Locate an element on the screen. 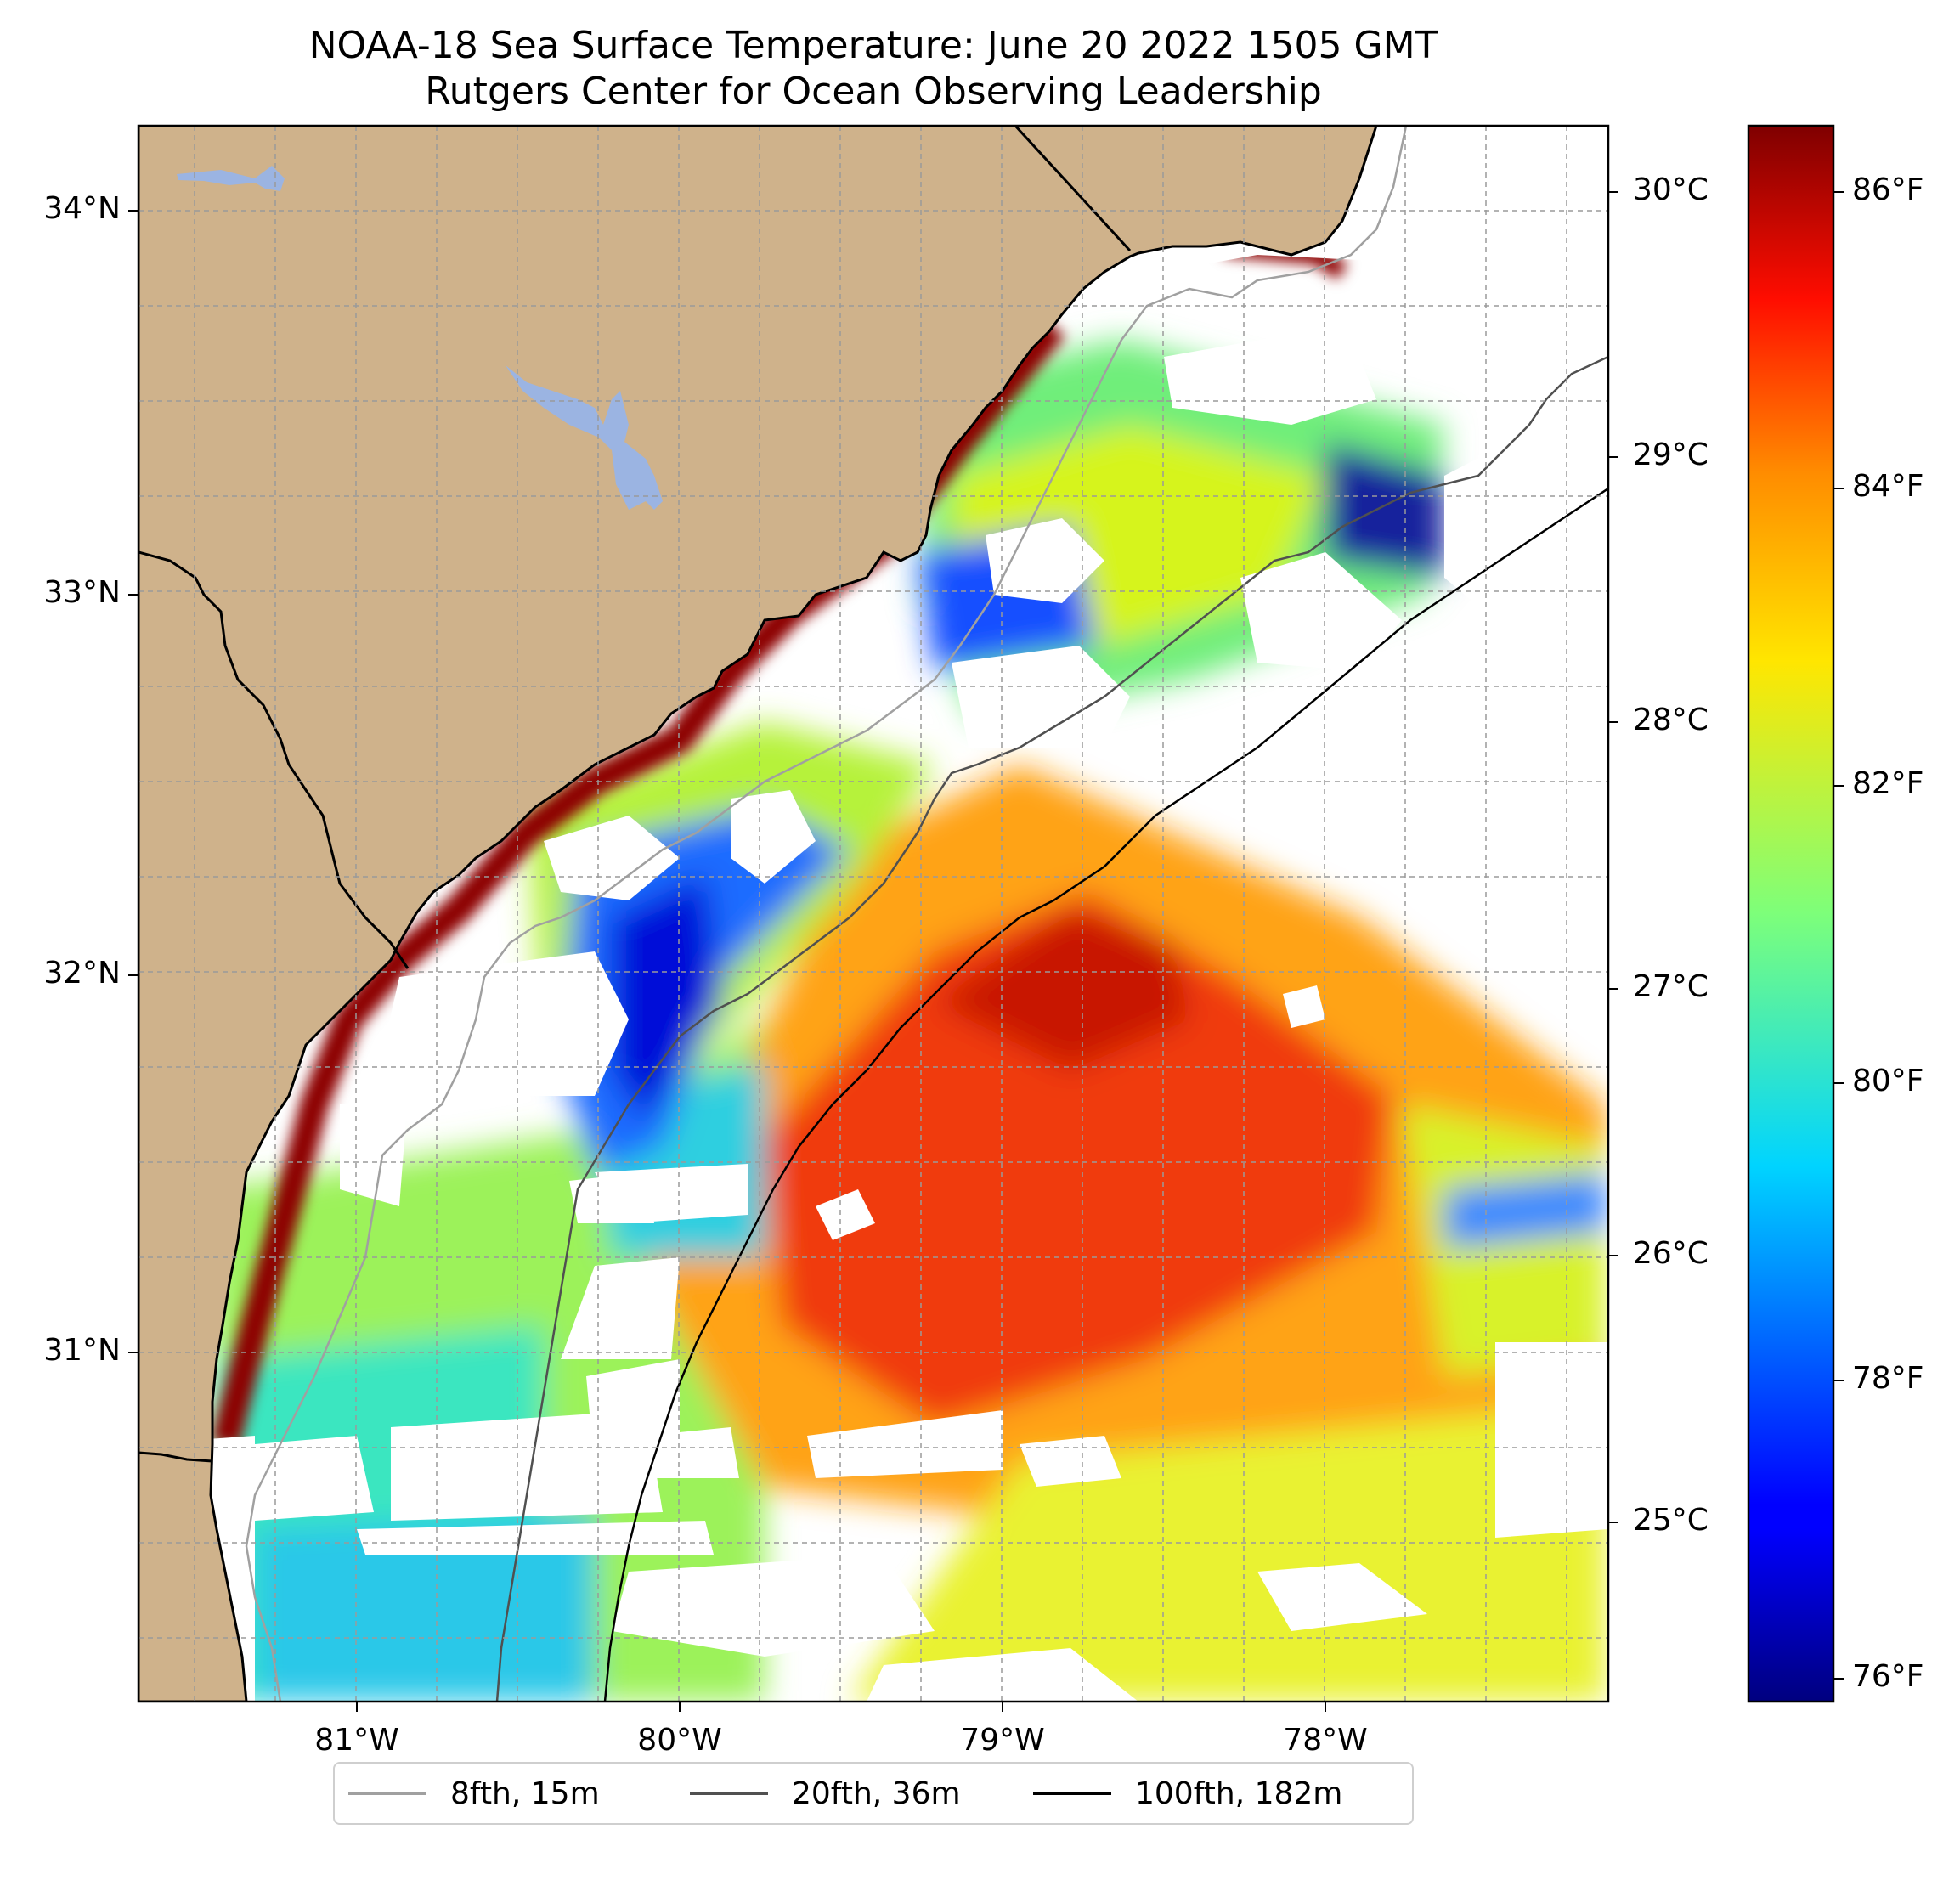 This screenshot has height=1880, width=1960. cbar-f-82: 82°F is located at coordinates (1888, 783).